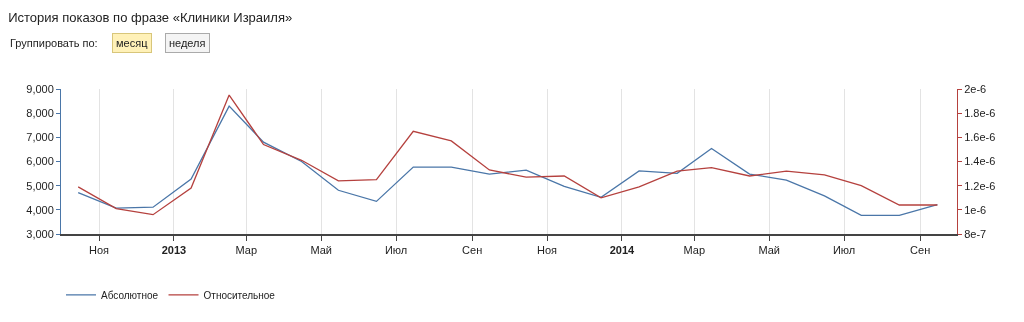 The height and width of the screenshot is (322, 1024). Describe the element at coordinates (40, 113) in the screenshot. I see `y-tick-label: 8,000` at that location.